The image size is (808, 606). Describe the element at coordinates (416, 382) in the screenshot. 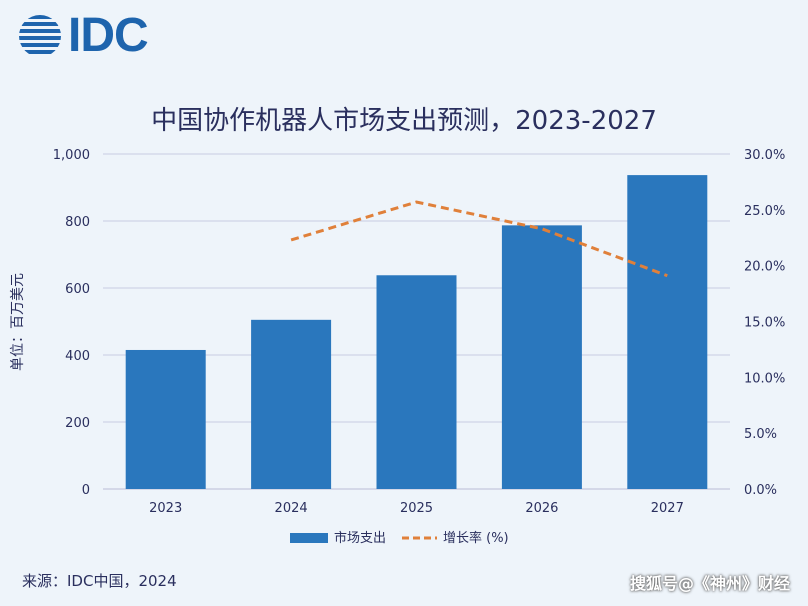

I see `bar-2025` at that location.